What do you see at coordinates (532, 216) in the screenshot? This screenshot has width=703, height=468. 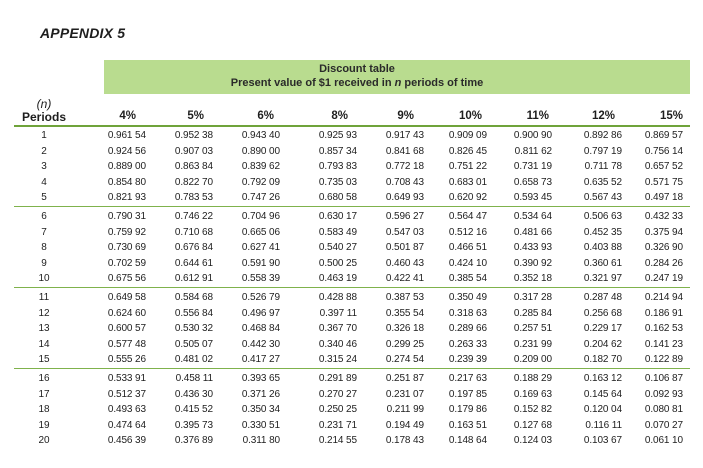 I see `discount-value: 0.534 64` at bounding box center [532, 216].